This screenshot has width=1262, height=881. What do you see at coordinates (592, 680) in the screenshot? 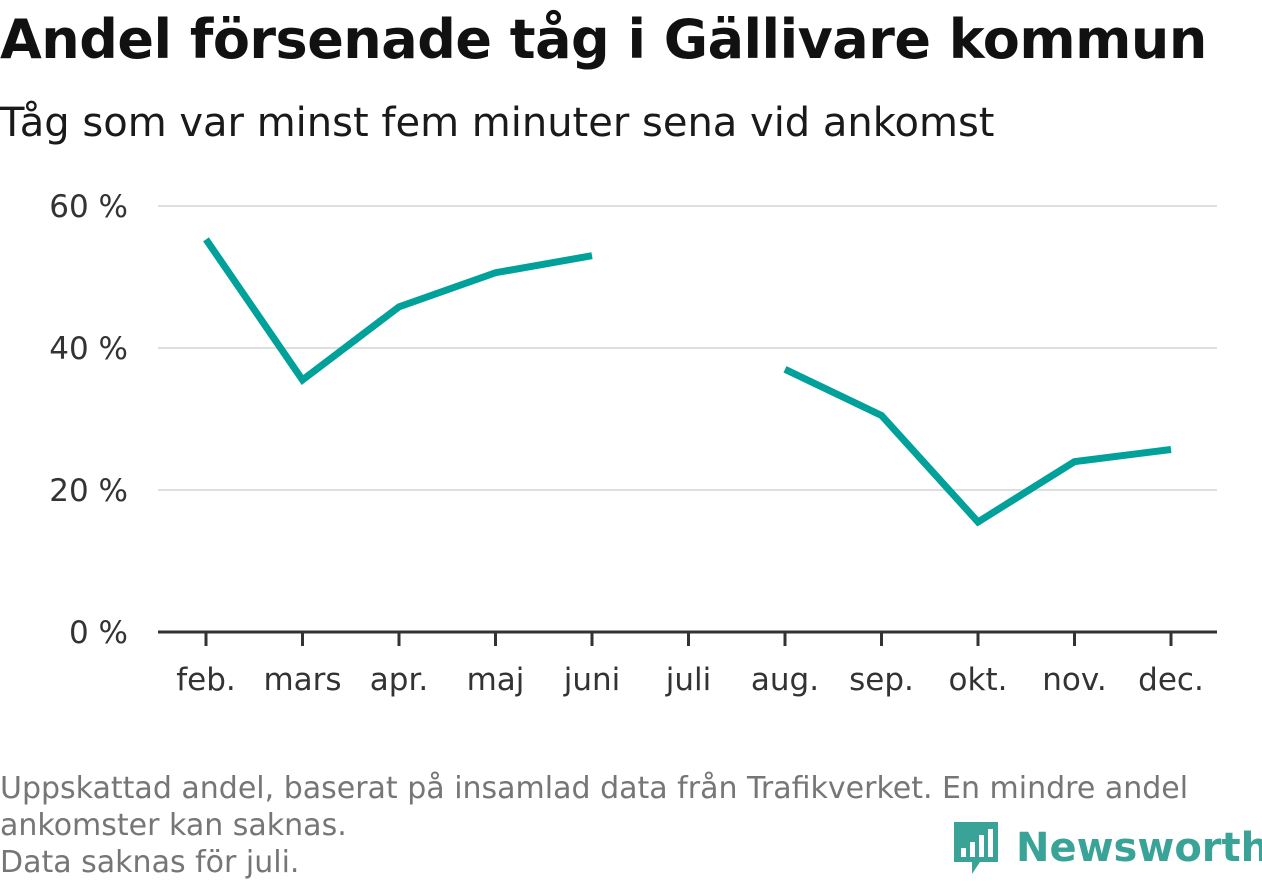
I see `x-tick-label: juni` at bounding box center [592, 680].